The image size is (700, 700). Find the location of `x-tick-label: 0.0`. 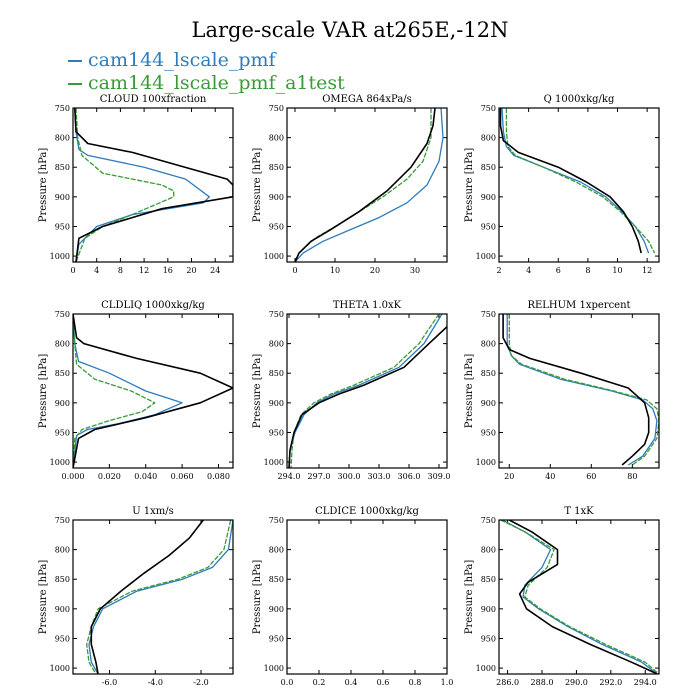

x-tick-label: 0.0 is located at coordinates (287, 682).